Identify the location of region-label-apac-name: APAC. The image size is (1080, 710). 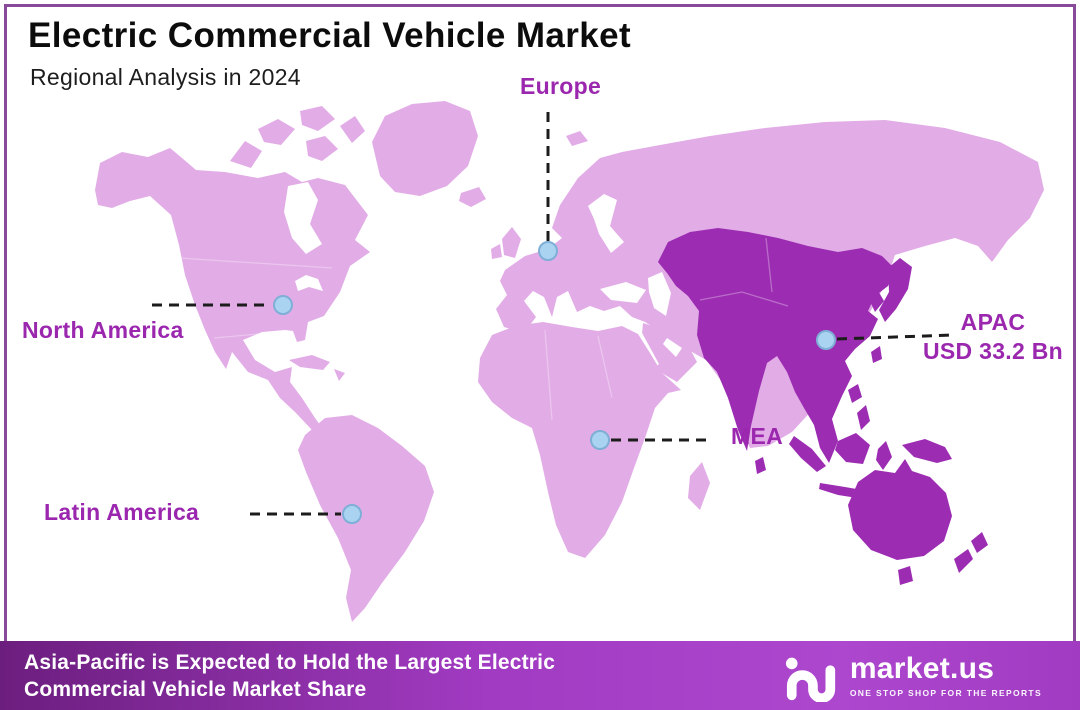
(993, 322).